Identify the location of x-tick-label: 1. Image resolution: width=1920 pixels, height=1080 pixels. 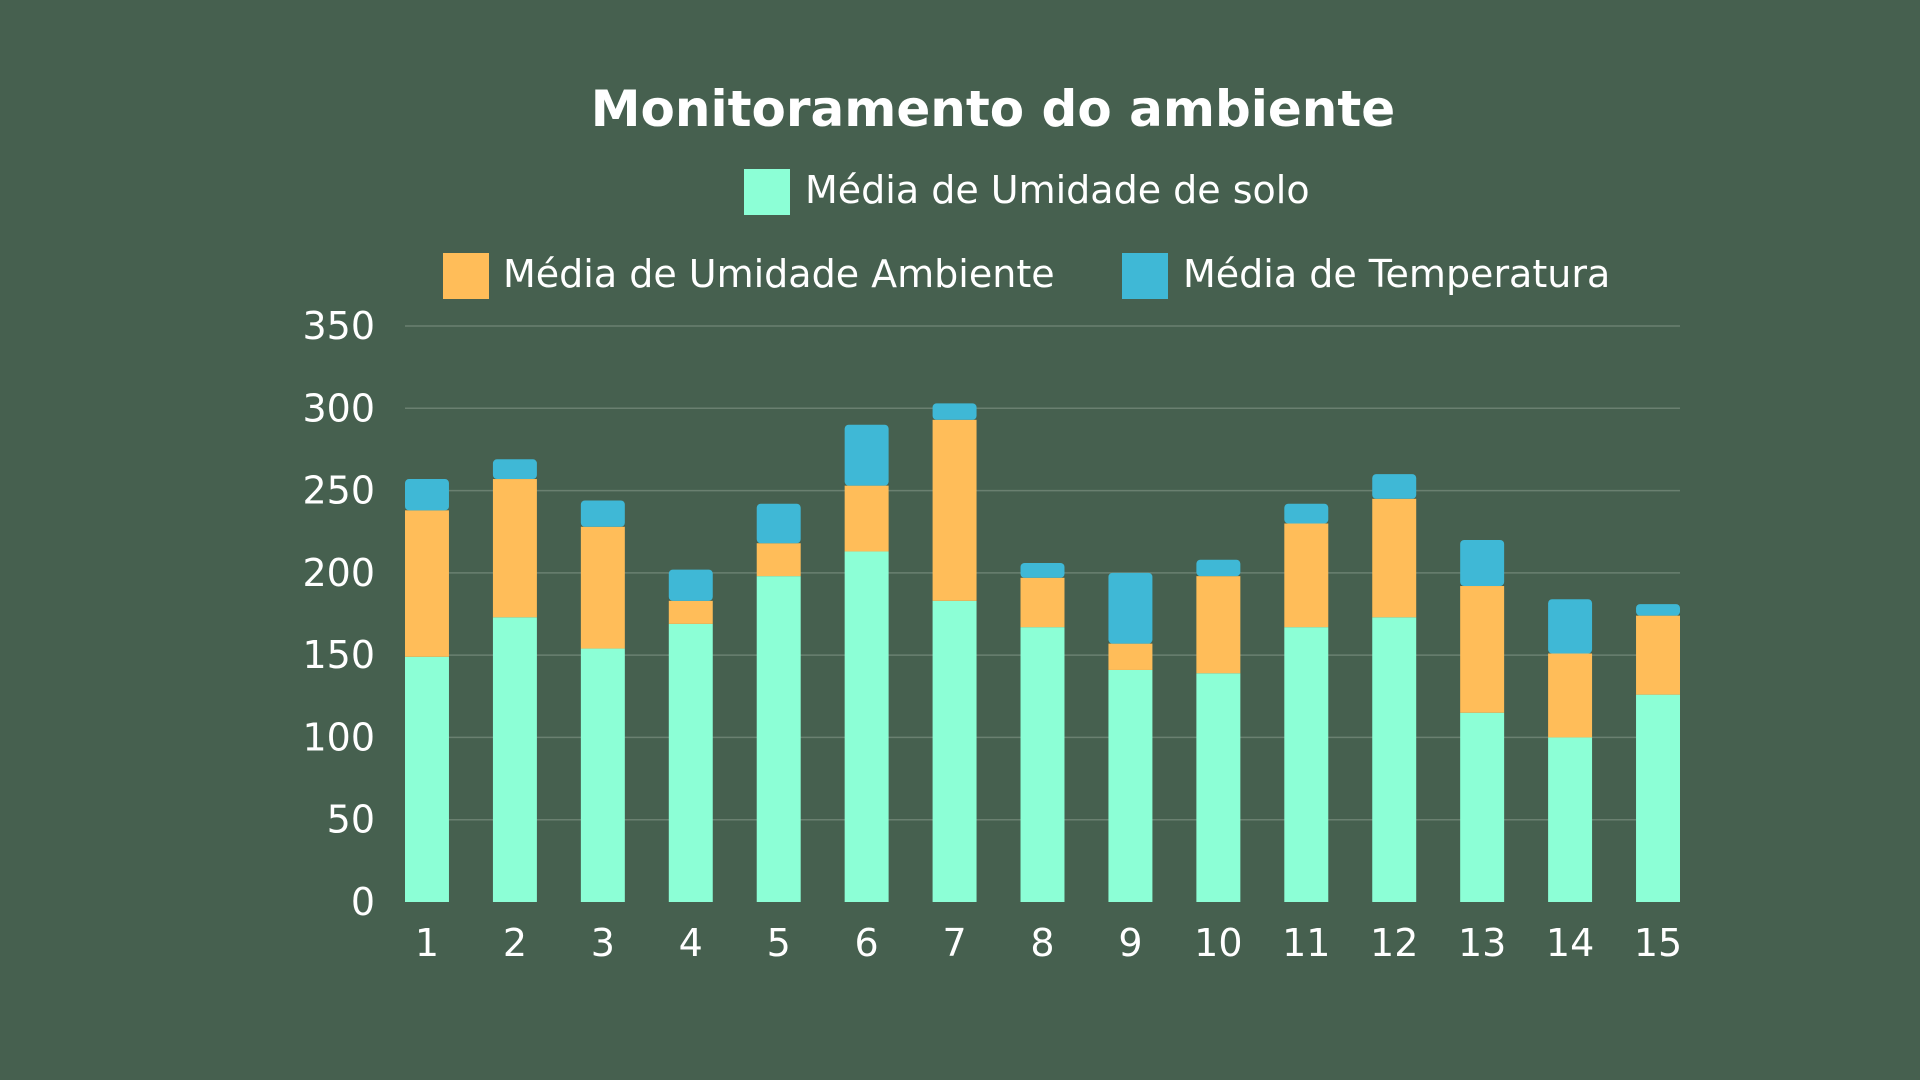
(427, 943).